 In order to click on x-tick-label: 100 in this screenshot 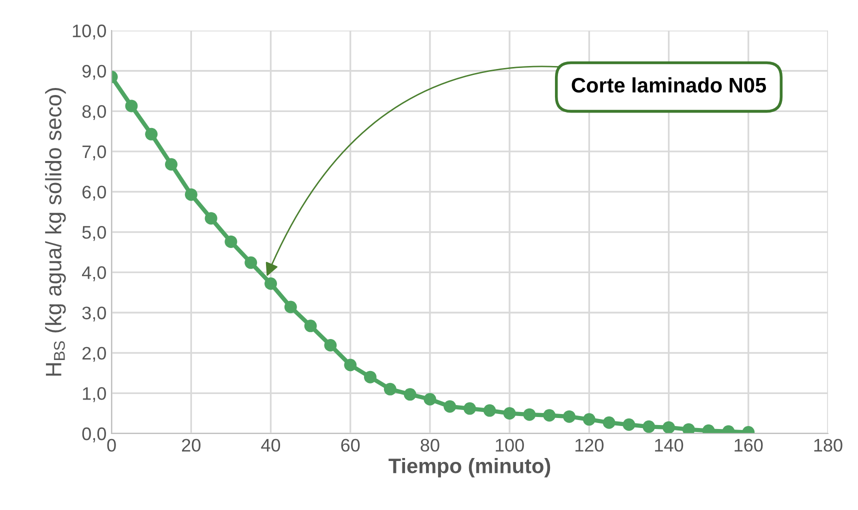, I will do `click(510, 445)`.